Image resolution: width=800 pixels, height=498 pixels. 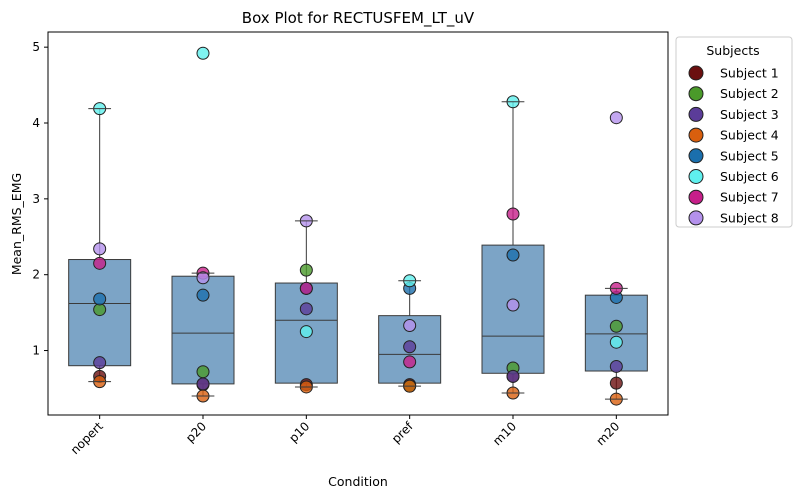 I want to click on x-tick-label: nopert, so click(x=87, y=438).